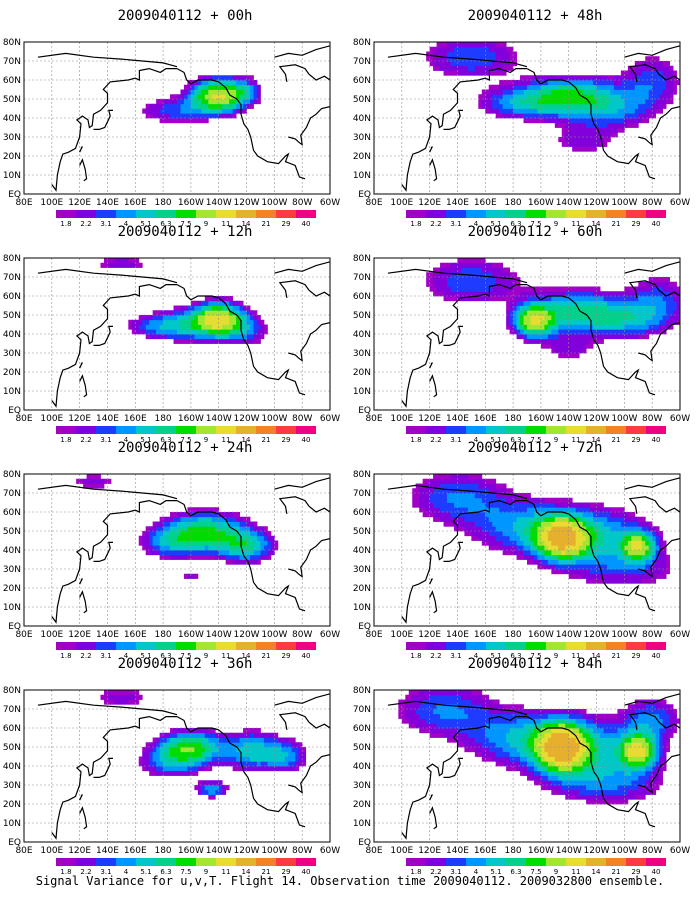 The height and width of the screenshot is (900, 700). What do you see at coordinates (569, 635) in the screenshot?
I see `lon-tick-label: 140W` at bounding box center [569, 635].